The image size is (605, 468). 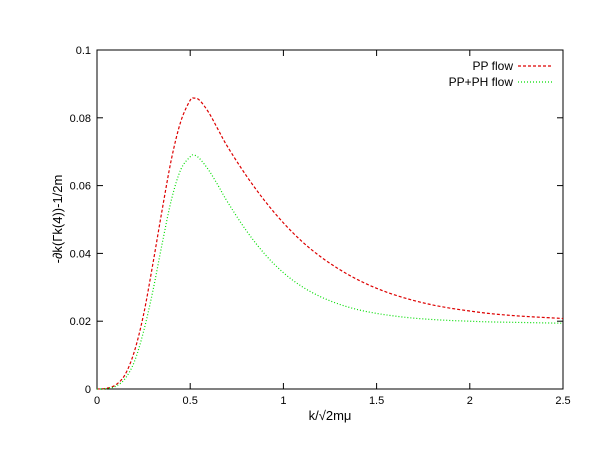 What do you see at coordinates (57, 219) in the screenshot?
I see `y-axis-label: -∂k(Γk(4))-1/2m` at bounding box center [57, 219].